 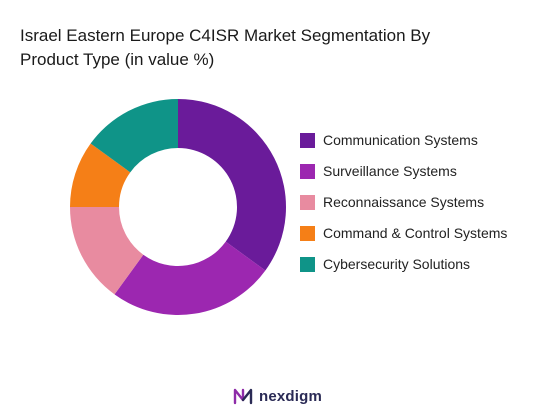 What do you see at coordinates (117, 59) in the screenshot?
I see `chart-title-line-2: Product Type (in value %)` at bounding box center [117, 59].